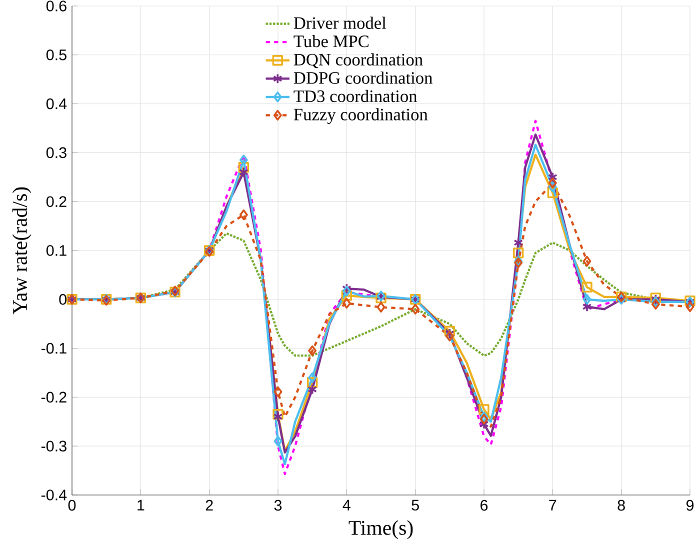 The image size is (700, 560). Describe the element at coordinates (346, 505) in the screenshot. I see `x-tick-label: 4` at that location.